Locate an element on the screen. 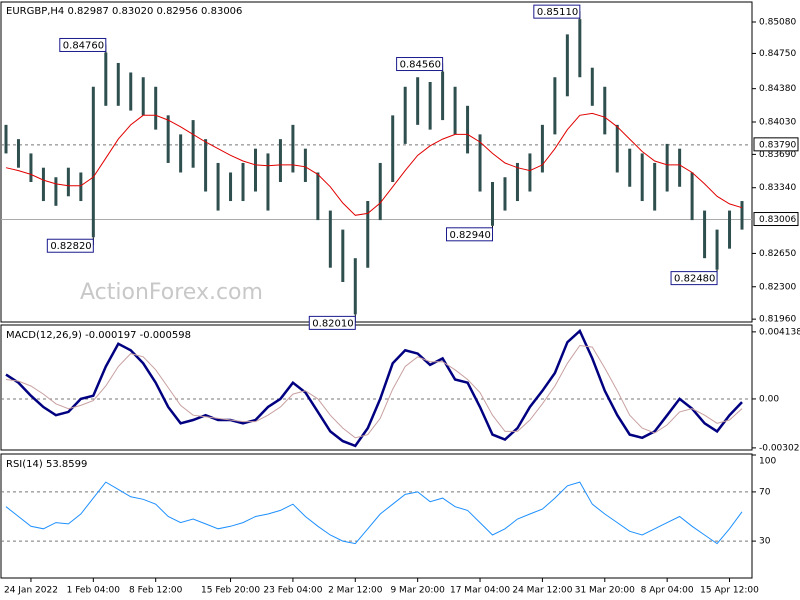  y-tick-label: 100 is located at coordinates (767, 462).